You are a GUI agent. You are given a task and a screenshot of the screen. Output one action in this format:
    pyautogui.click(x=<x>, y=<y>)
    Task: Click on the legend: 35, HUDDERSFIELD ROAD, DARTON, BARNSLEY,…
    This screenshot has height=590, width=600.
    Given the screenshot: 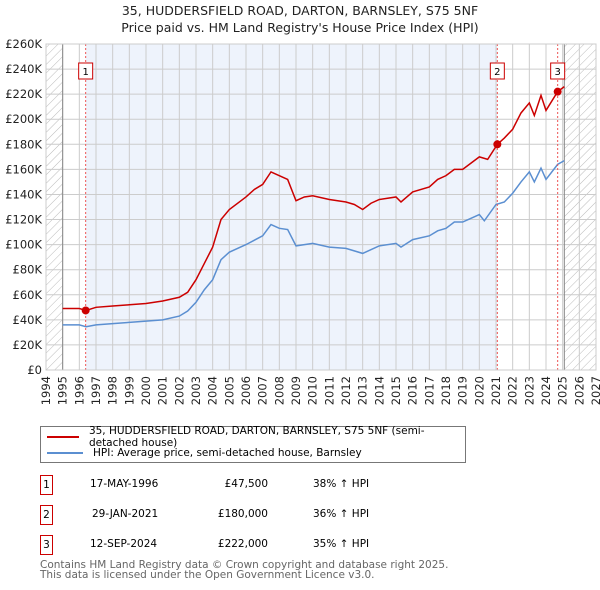 What is the action you would take?
    pyautogui.click(x=253, y=444)
    